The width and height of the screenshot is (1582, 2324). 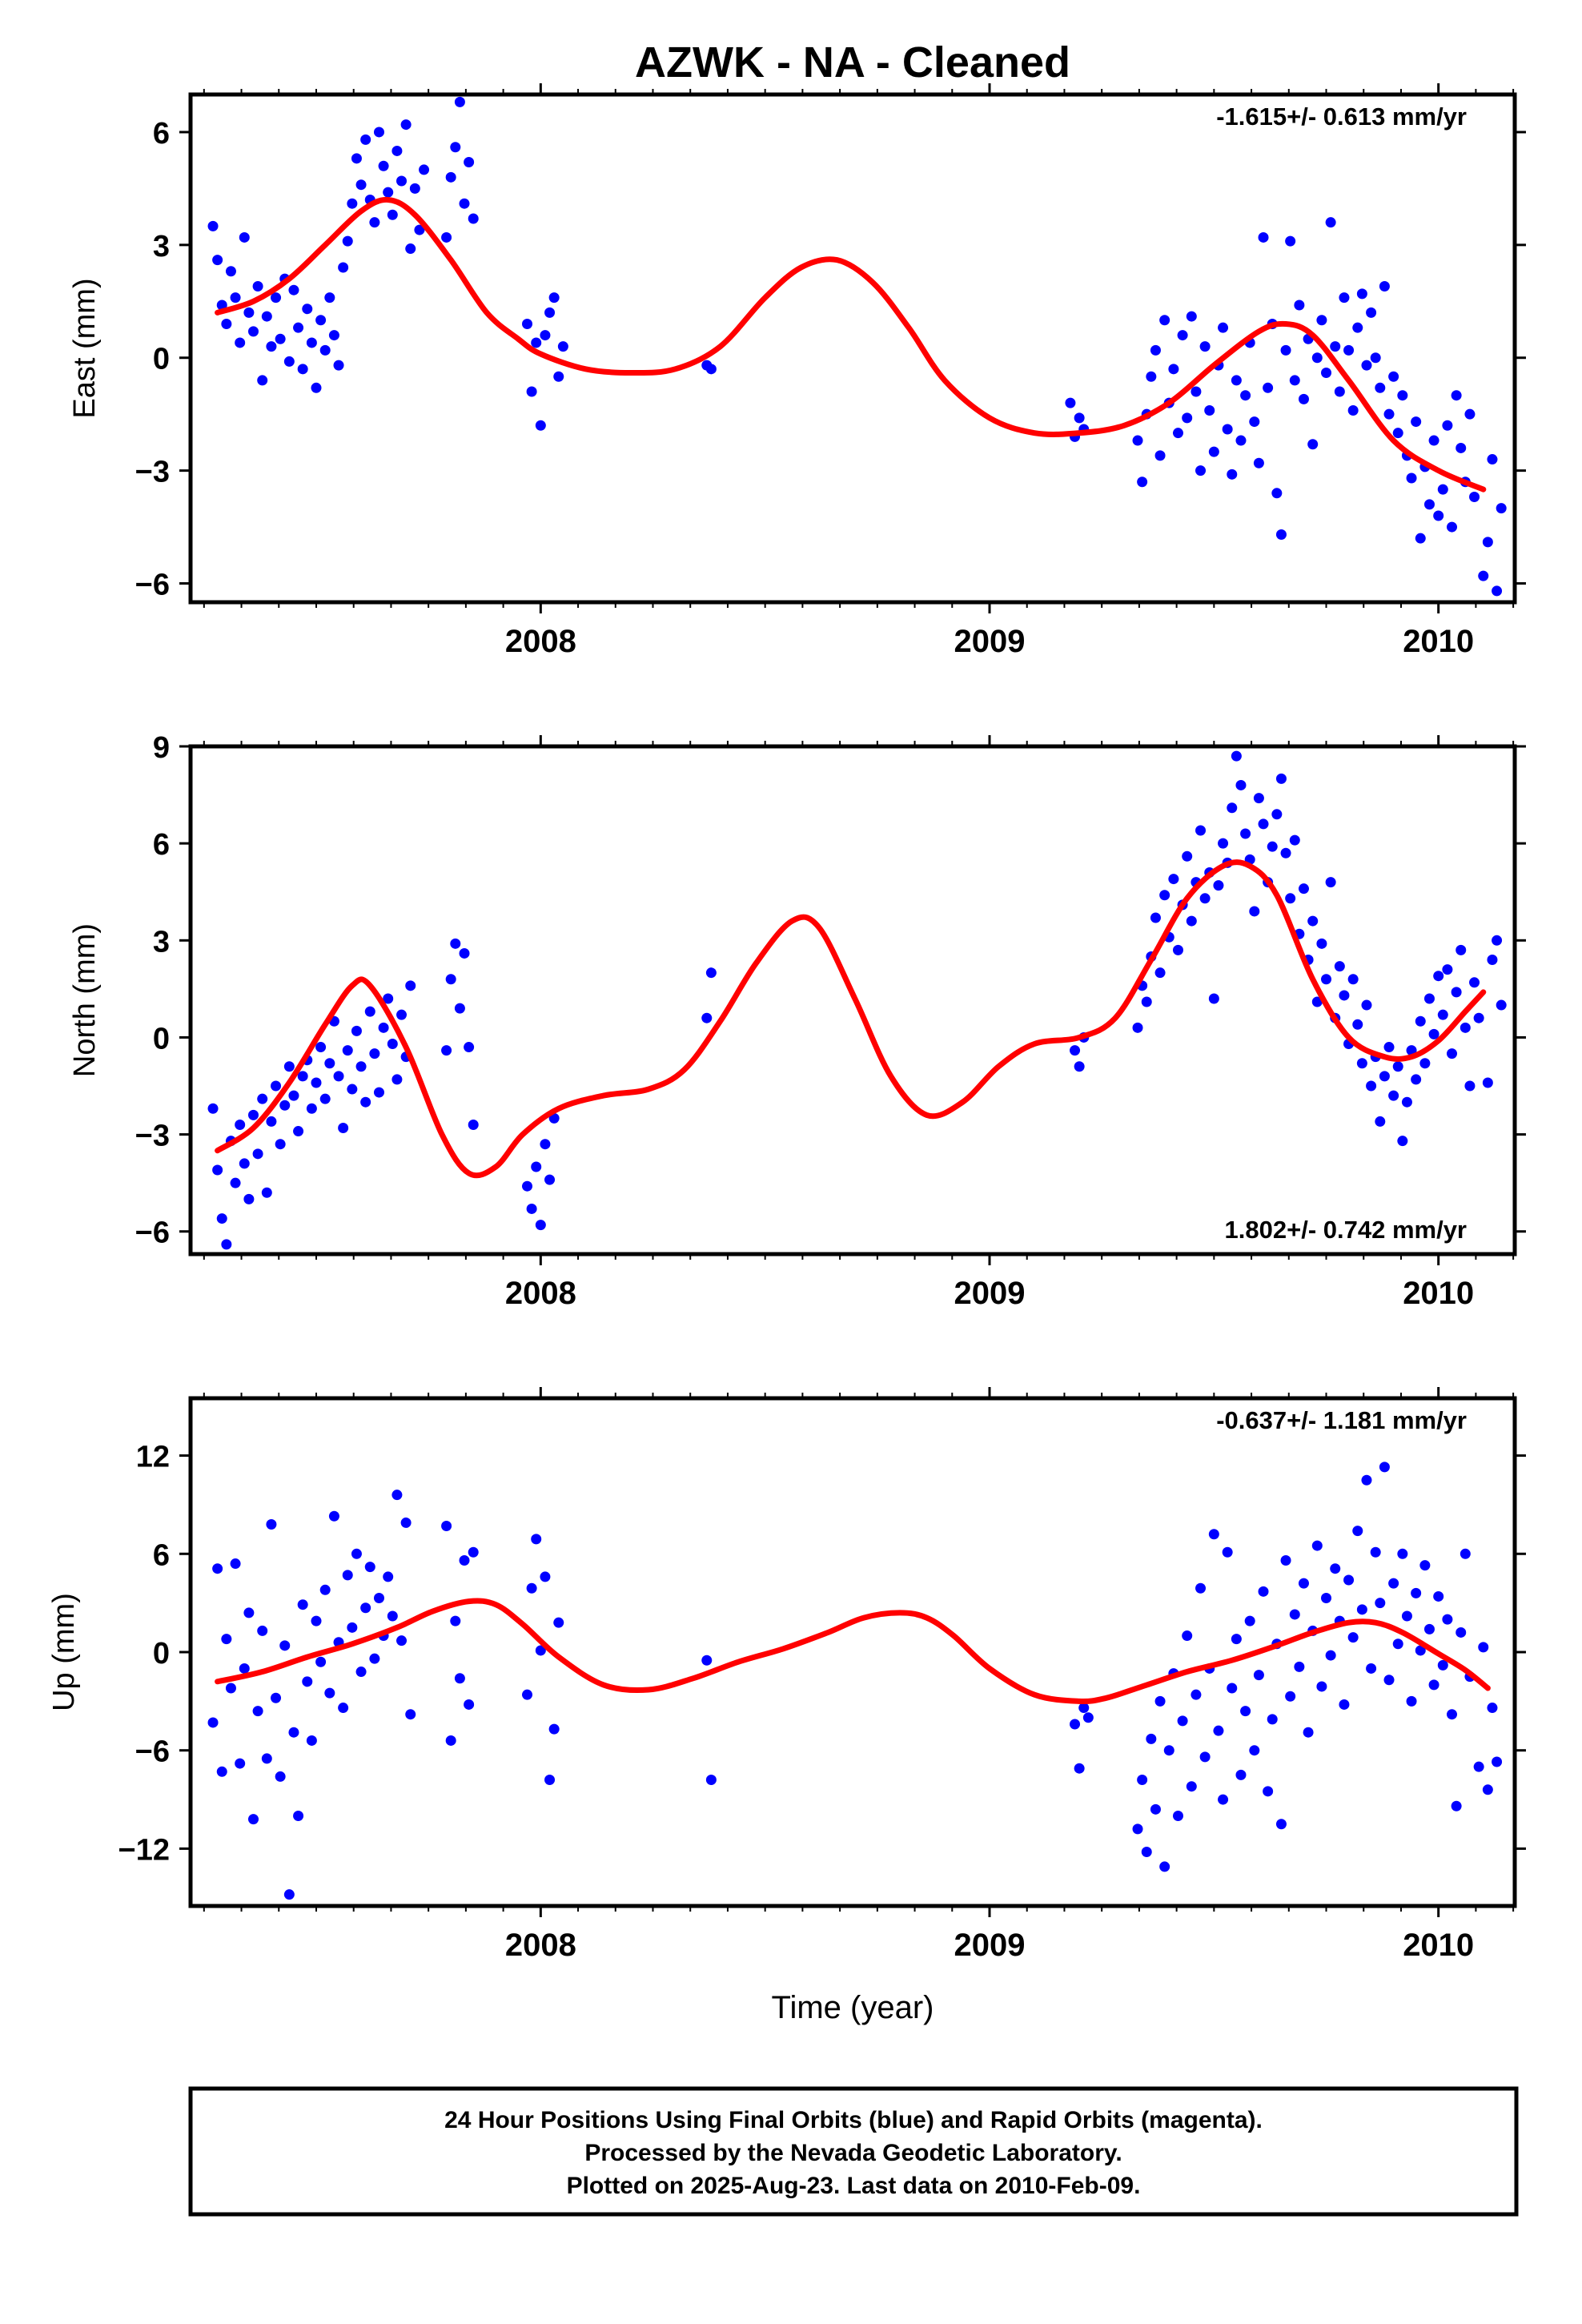 What do you see at coordinates (85, 1000) in the screenshot?
I see `y-axis-label: North (mm)` at bounding box center [85, 1000].